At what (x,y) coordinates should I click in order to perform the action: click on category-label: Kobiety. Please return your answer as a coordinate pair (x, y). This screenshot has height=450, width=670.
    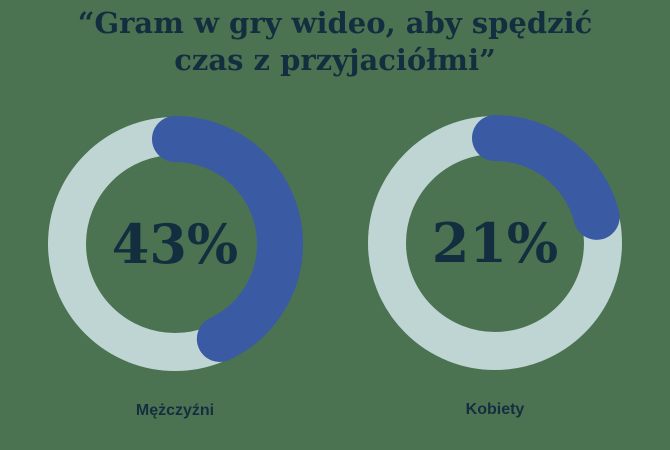
    Looking at the image, I should click on (495, 409).